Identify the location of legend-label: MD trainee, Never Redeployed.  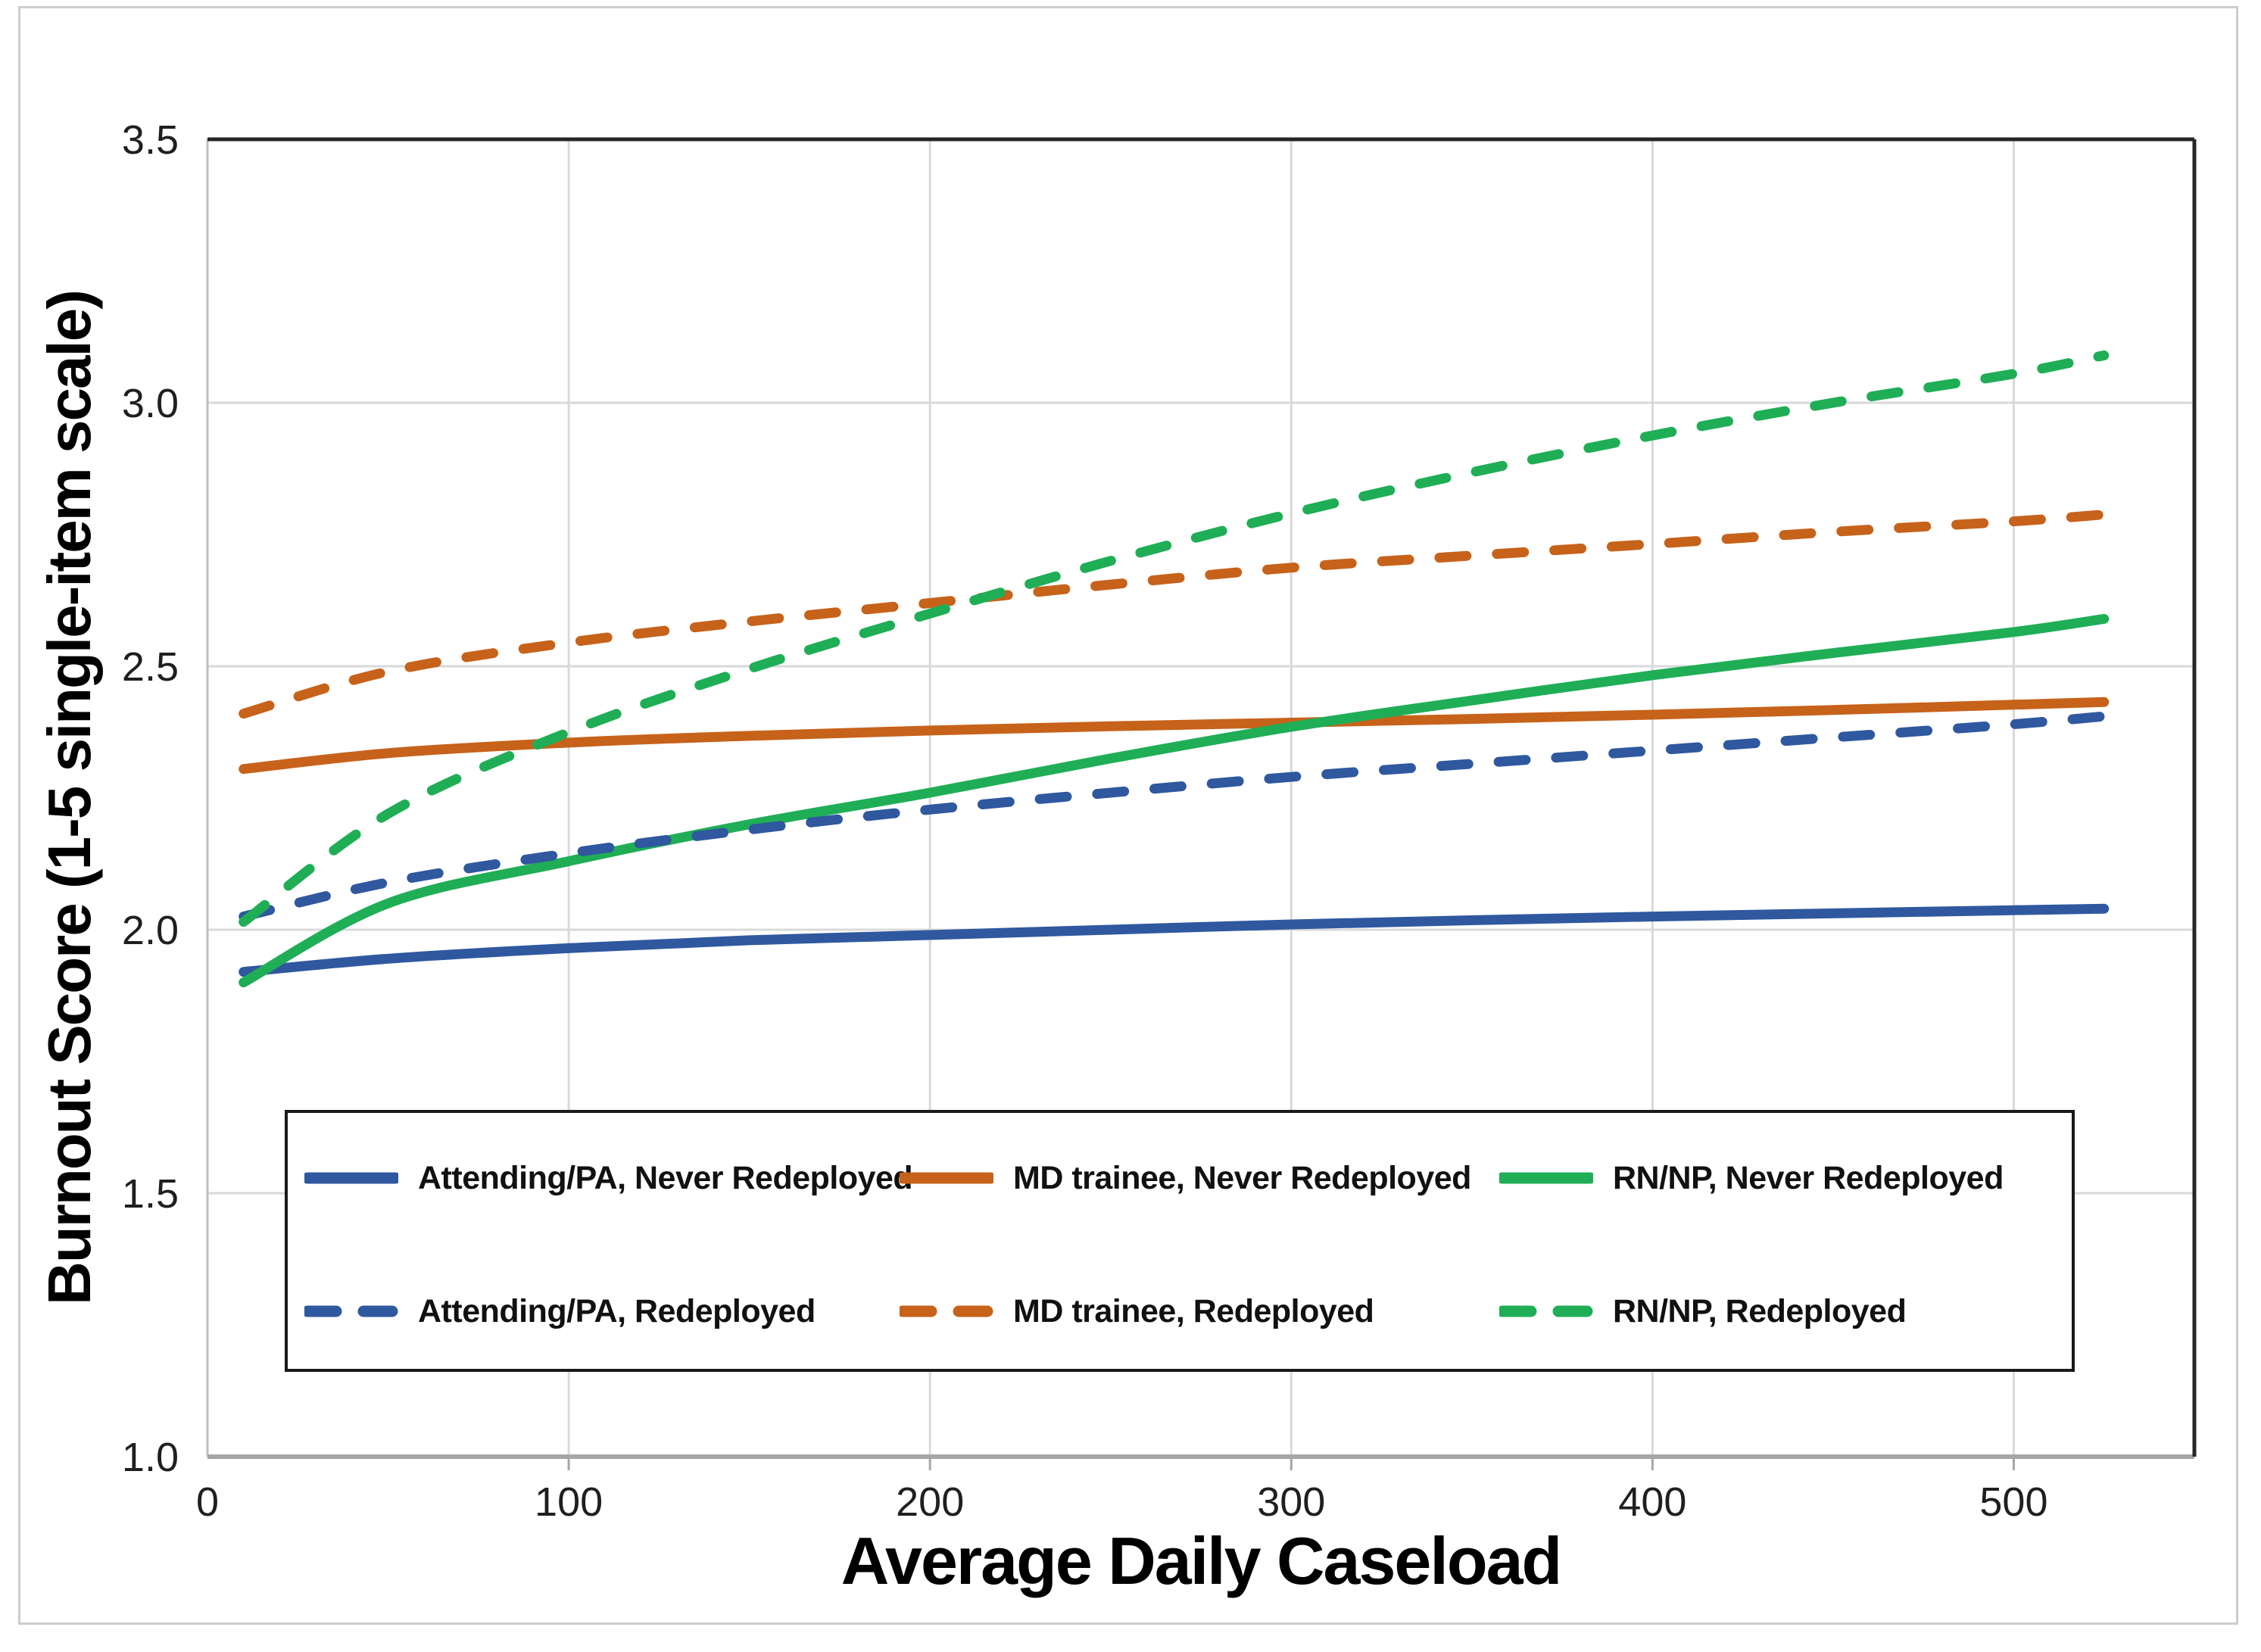
(1242, 1177).